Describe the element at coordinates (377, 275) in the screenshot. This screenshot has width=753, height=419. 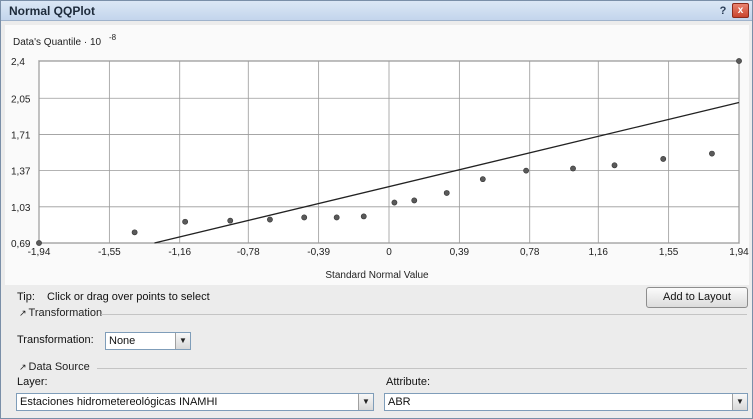
I see `x-axis-label: Standard Normal Value` at that location.